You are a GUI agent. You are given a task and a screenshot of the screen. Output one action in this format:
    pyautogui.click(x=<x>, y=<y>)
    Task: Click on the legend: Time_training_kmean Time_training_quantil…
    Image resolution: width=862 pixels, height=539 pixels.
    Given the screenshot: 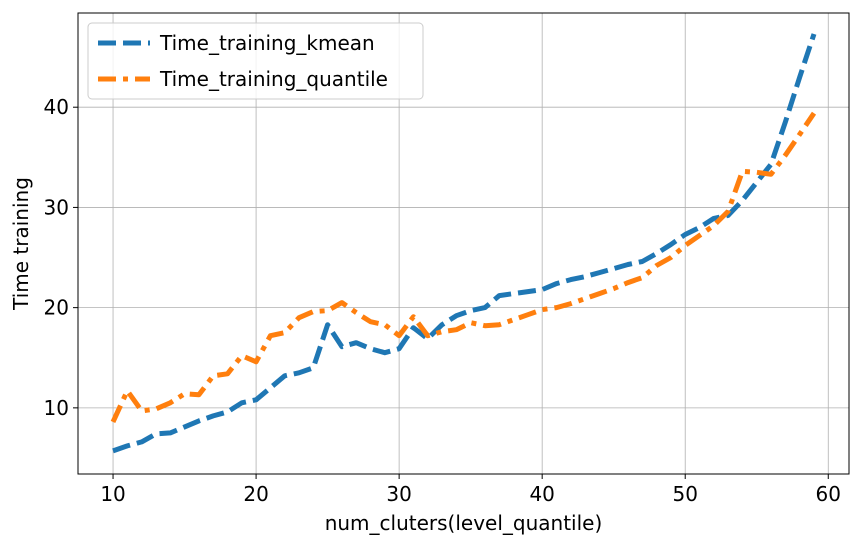 What is the action you would take?
    pyautogui.click(x=255, y=61)
    